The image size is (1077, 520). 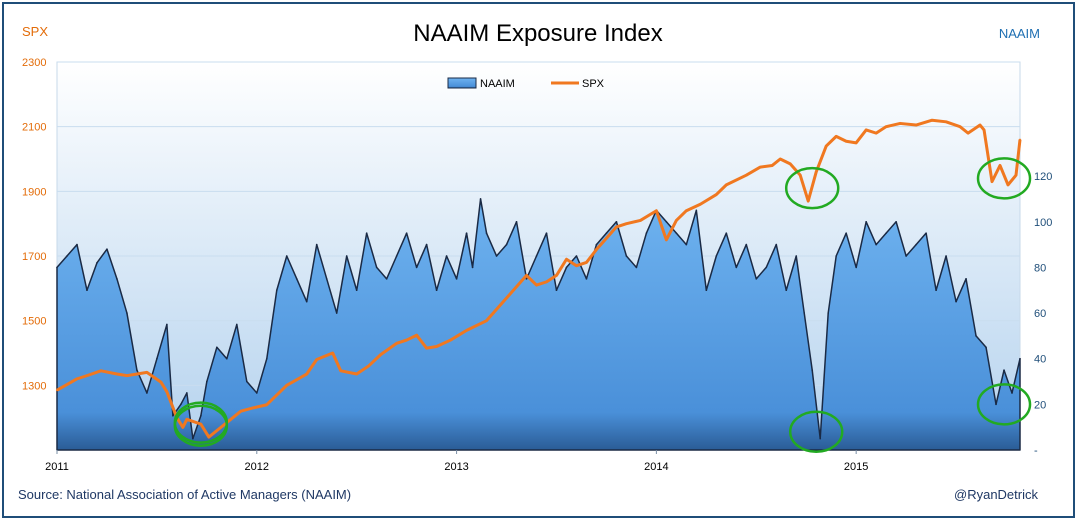 I want to click on right-tick-label: 120, so click(x=1043, y=177).